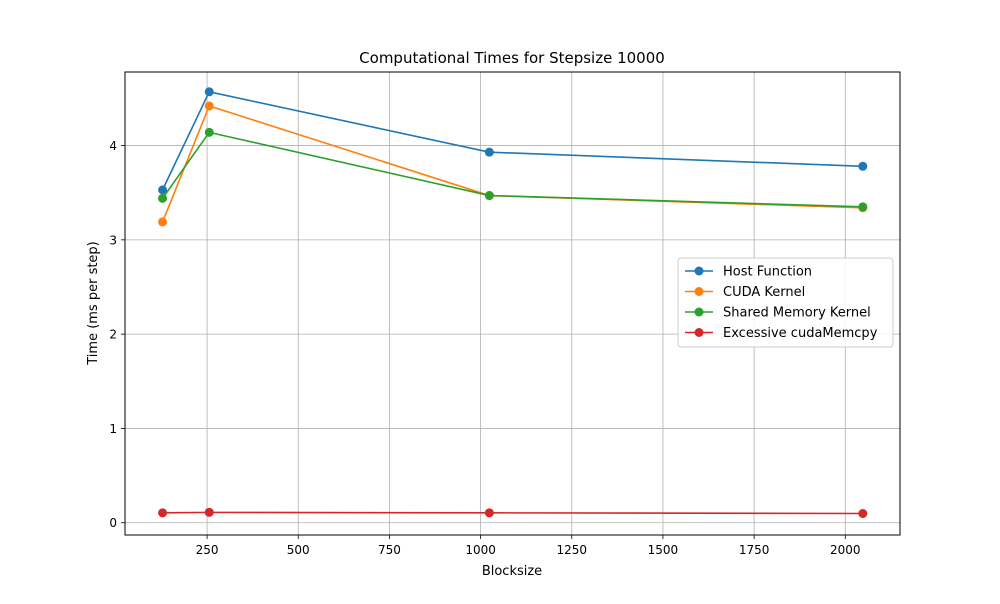 The width and height of the screenshot is (1000, 604). What do you see at coordinates (113, 335) in the screenshot?
I see `y-tick-label: 2` at bounding box center [113, 335].